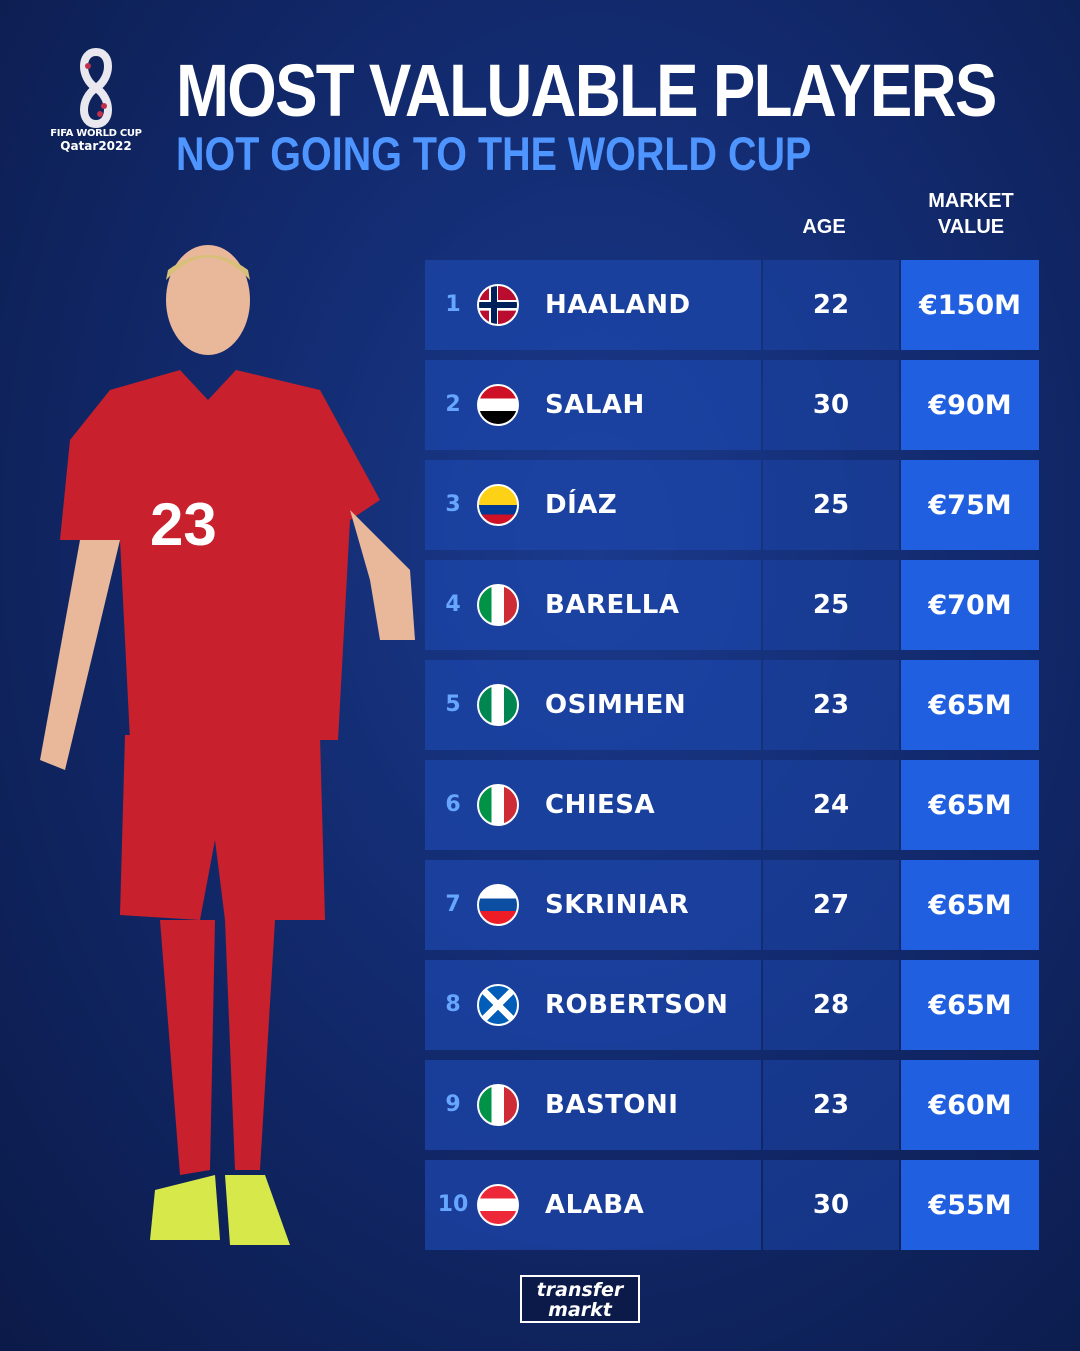  What do you see at coordinates (453, 404) in the screenshot?
I see `rank: 2` at bounding box center [453, 404].